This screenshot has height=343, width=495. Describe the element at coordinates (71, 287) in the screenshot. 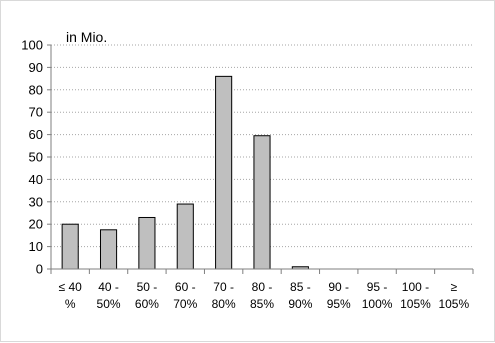

I see `x-category-label: ≤ 40` at that location.